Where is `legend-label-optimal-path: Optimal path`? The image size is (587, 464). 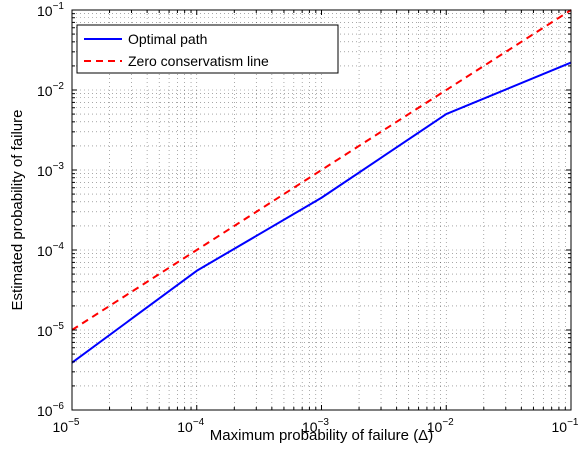 legend-label-optimal-path: Optimal path is located at coordinates (167, 39).